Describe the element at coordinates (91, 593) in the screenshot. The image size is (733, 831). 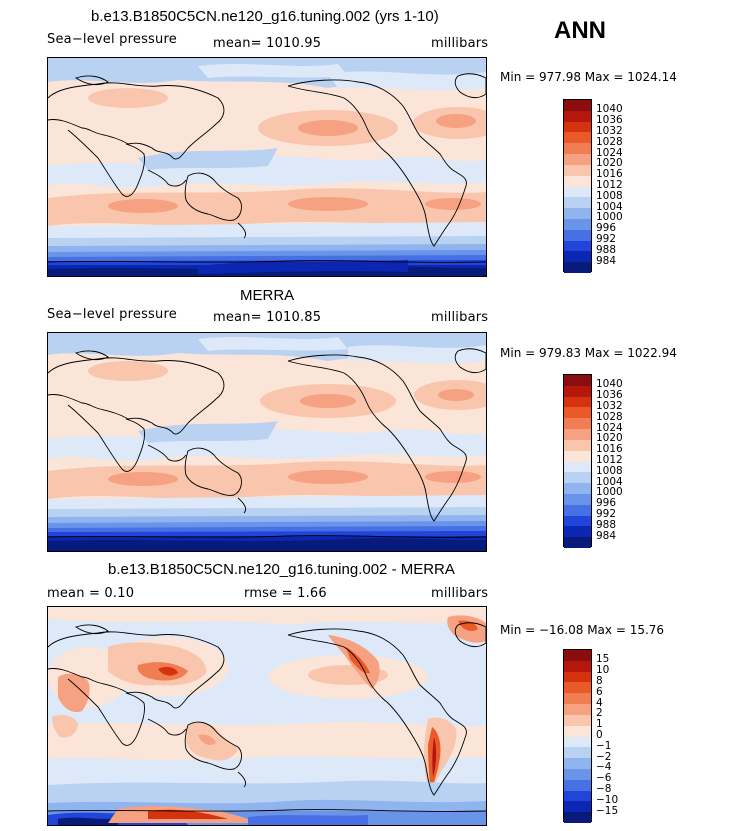
I see `panel-3-mean-label: mean = 0.10` at that location.